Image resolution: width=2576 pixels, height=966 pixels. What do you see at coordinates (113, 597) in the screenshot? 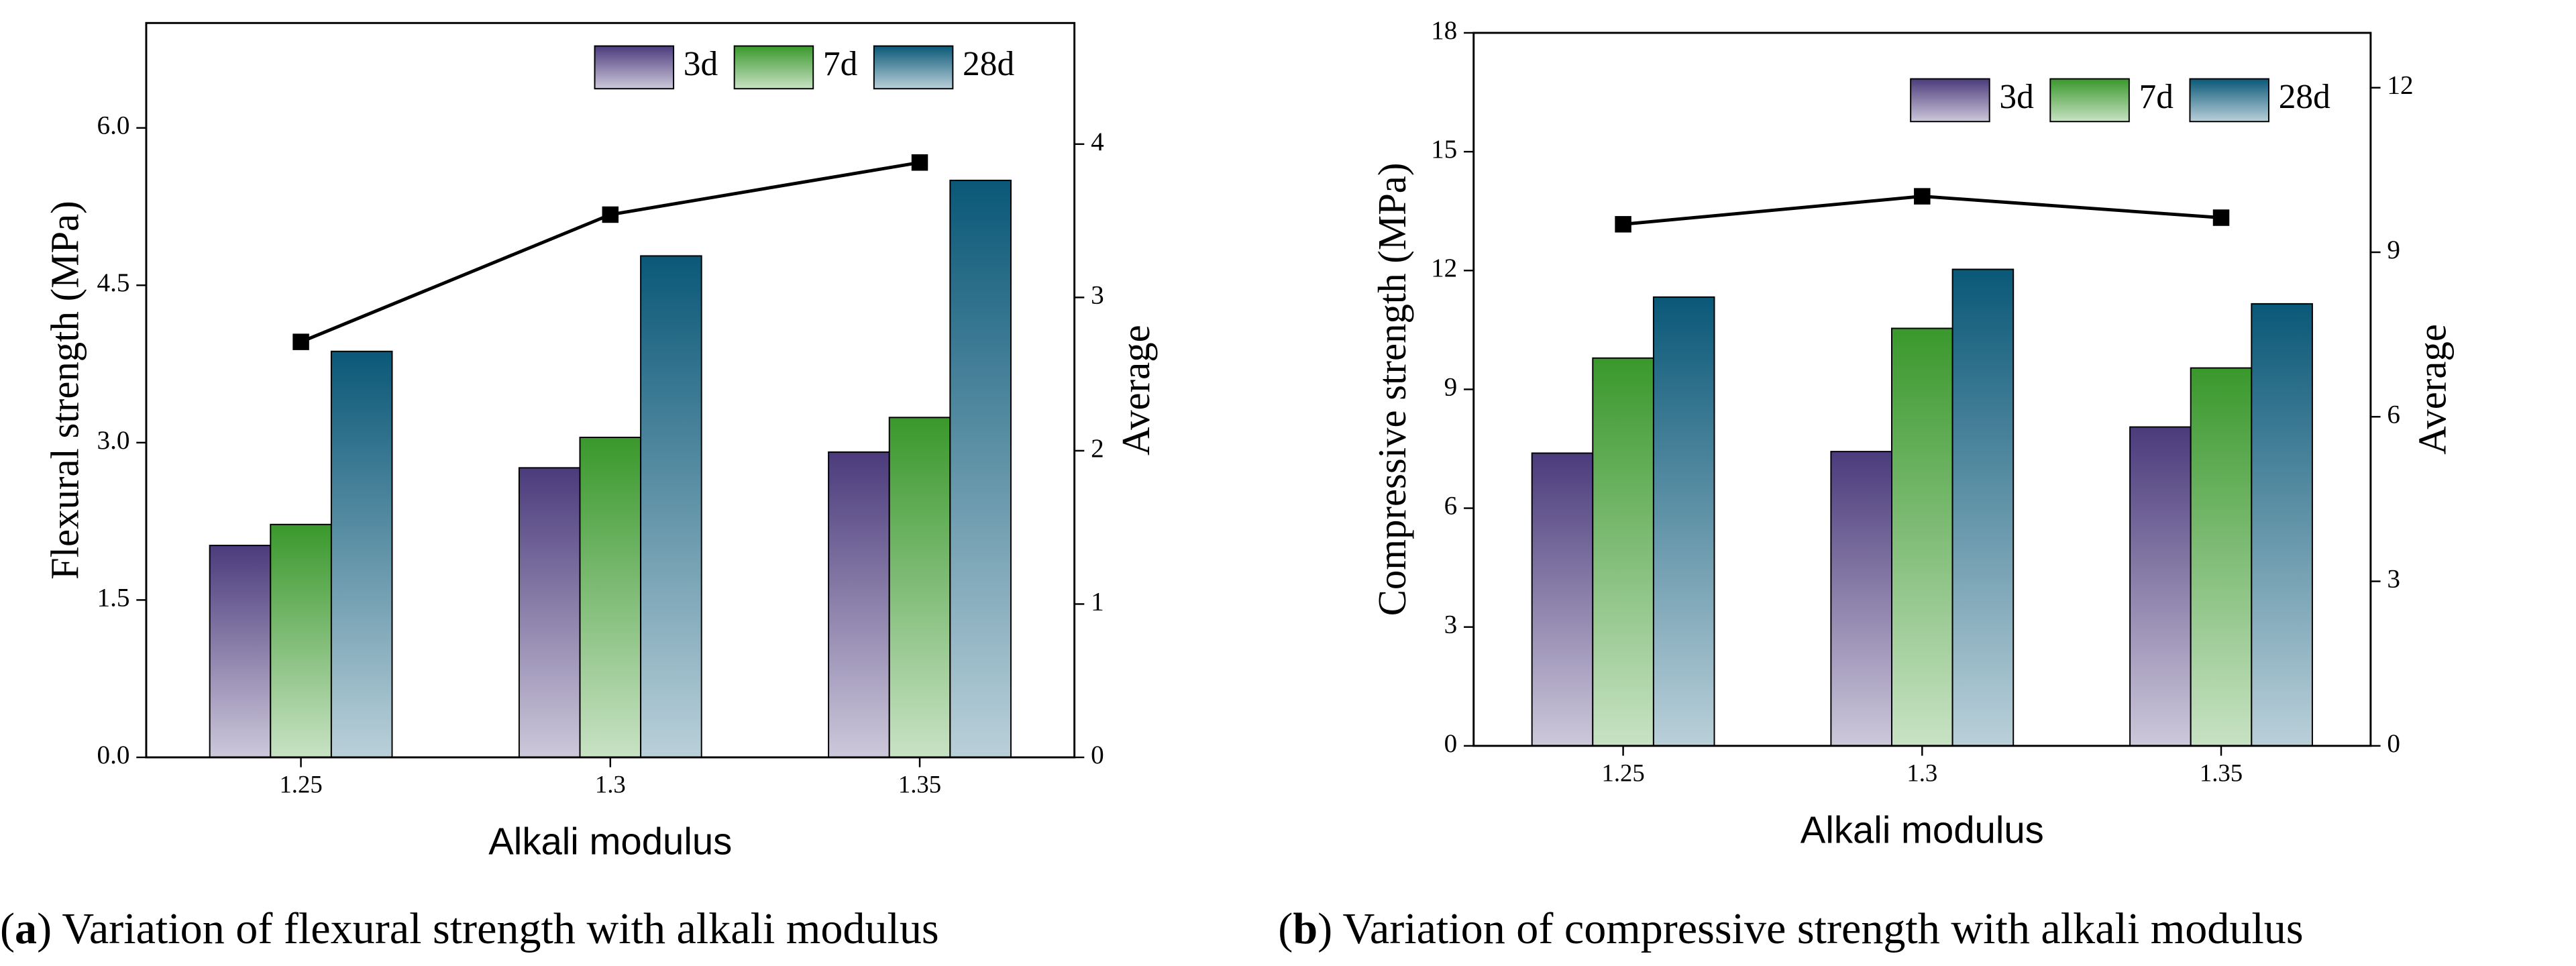
I see `y-tick-label: 1.5` at bounding box center [113, 597].